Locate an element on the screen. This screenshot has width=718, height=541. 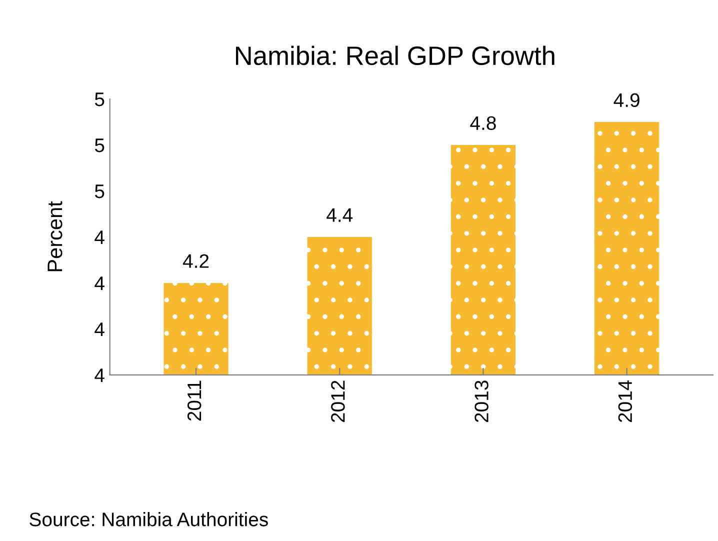
y-axis-title: Percent is located at coordinates (55, 236).